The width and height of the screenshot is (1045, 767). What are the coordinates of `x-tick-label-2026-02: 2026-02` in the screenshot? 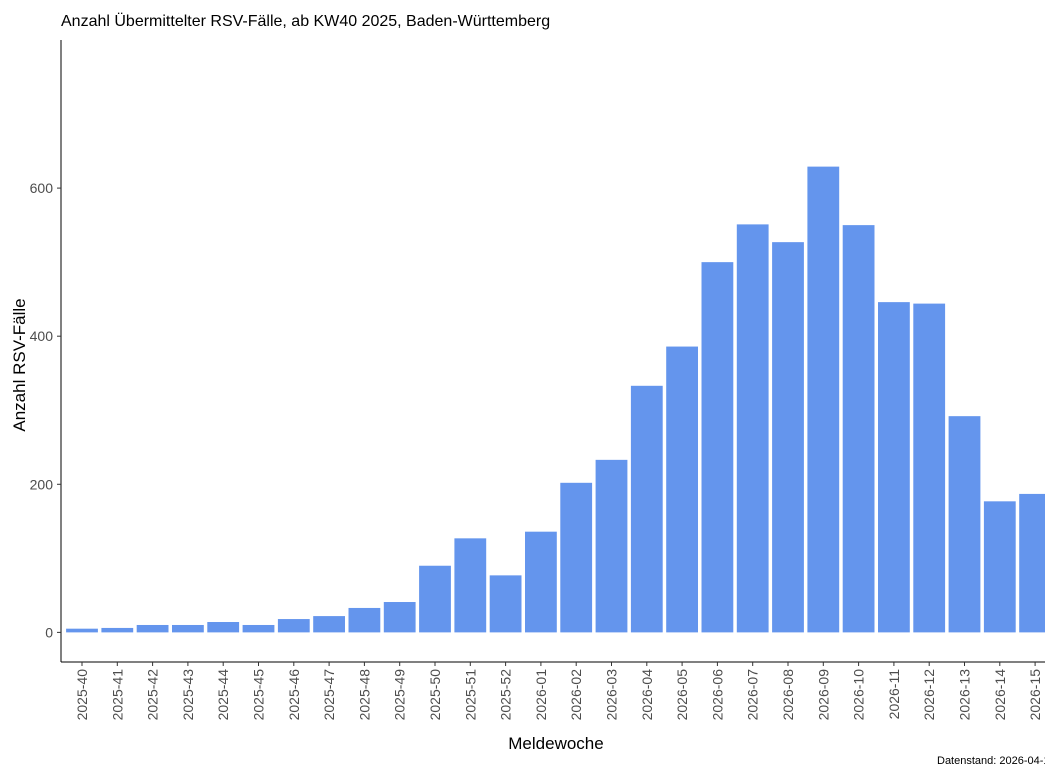 It's located at (576, 695).